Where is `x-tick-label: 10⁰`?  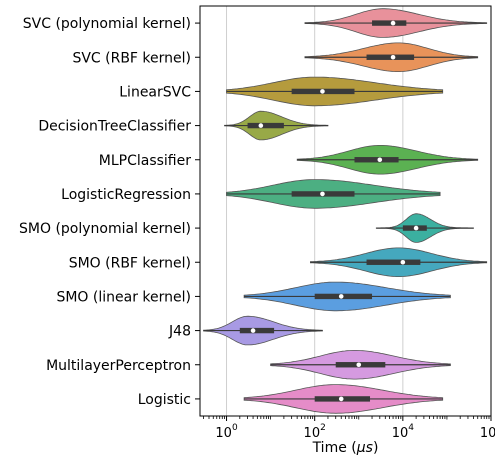 x-tick-label: 10⁰ is located at coordinates (226, 432).